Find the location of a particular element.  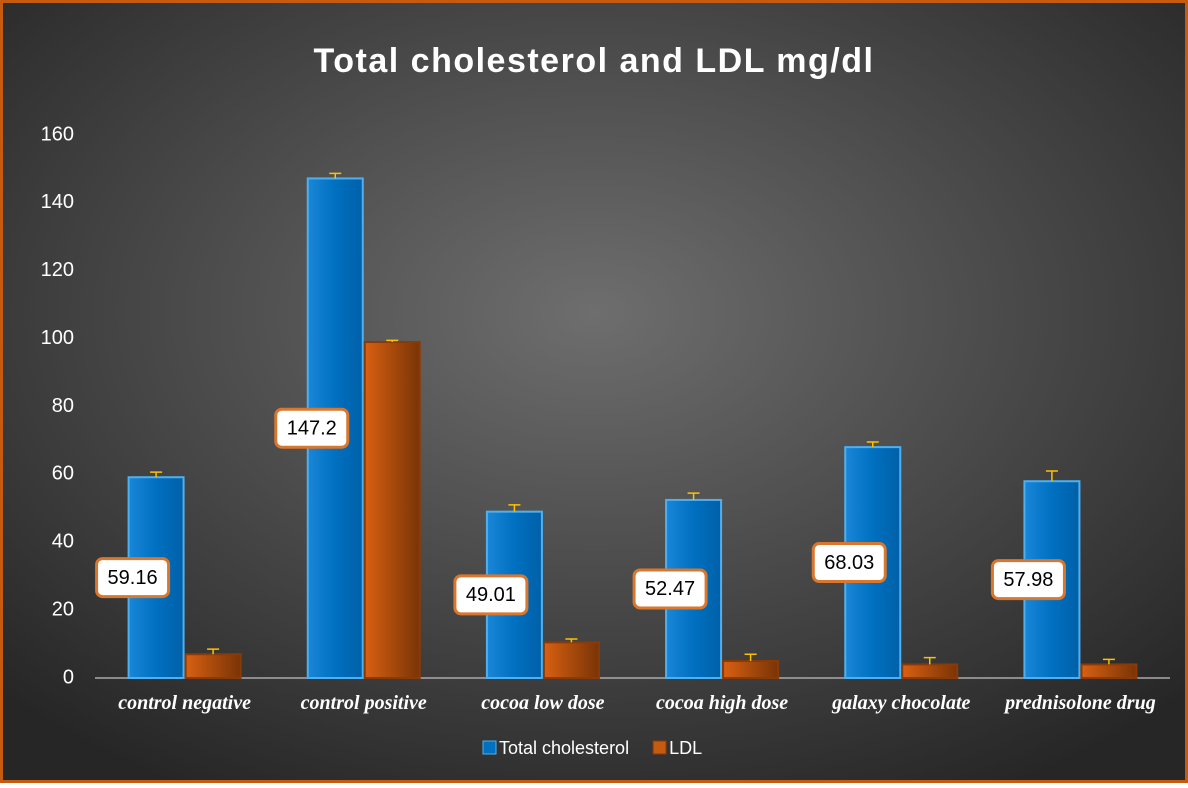

x-tick-label-box: control positive is located at coordinates (363, 703).